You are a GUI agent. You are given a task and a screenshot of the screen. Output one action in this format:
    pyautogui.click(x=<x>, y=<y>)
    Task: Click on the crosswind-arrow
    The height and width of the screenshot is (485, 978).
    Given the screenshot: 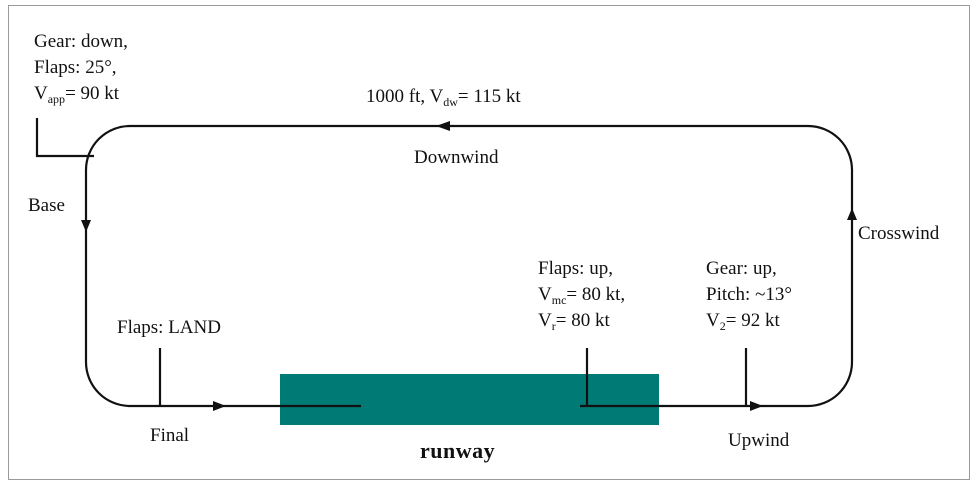 What is the action you would take?
    pyautogui.click(x=852, y=214)
    